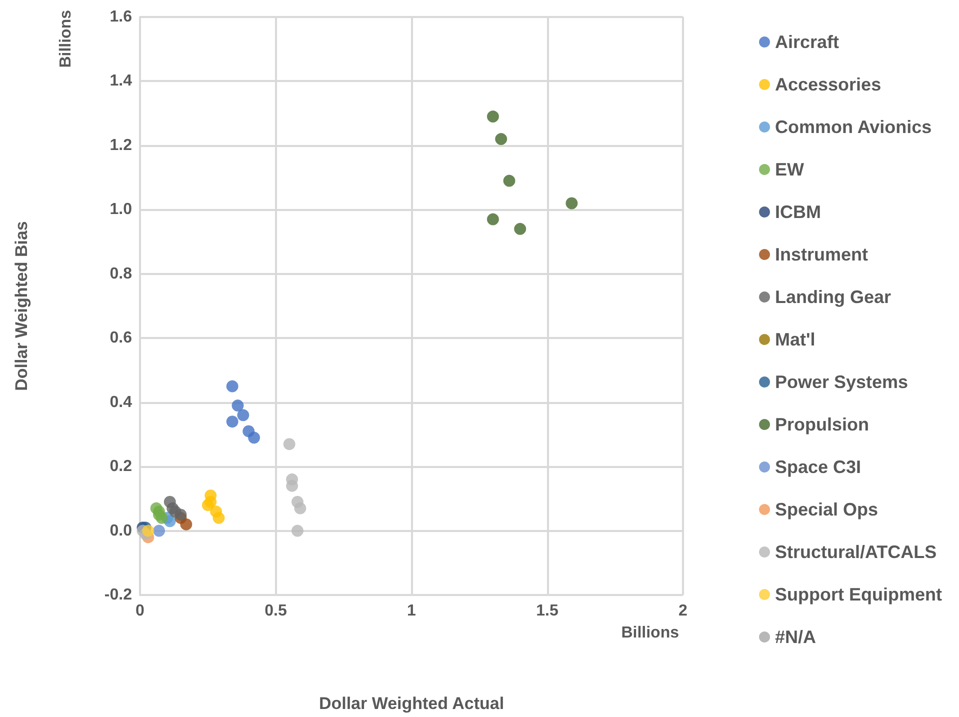  I want to click on y-tick-label: 1.6, so click(121, 17).